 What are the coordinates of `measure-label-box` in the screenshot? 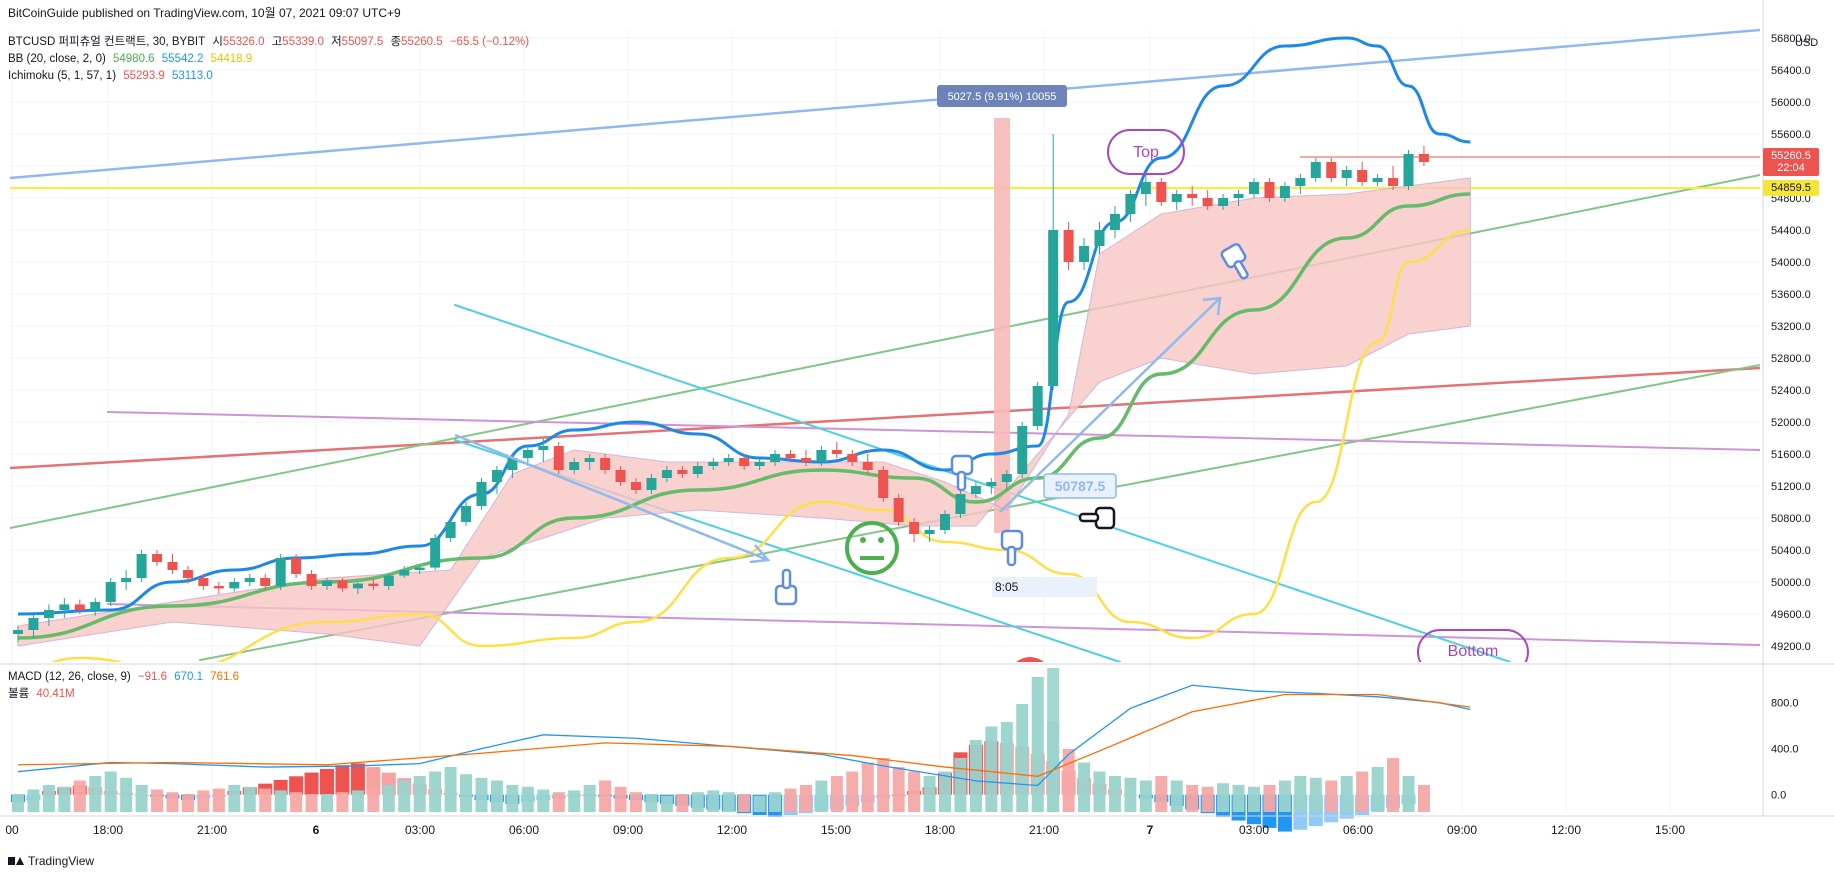 It's located at (1002, 96).